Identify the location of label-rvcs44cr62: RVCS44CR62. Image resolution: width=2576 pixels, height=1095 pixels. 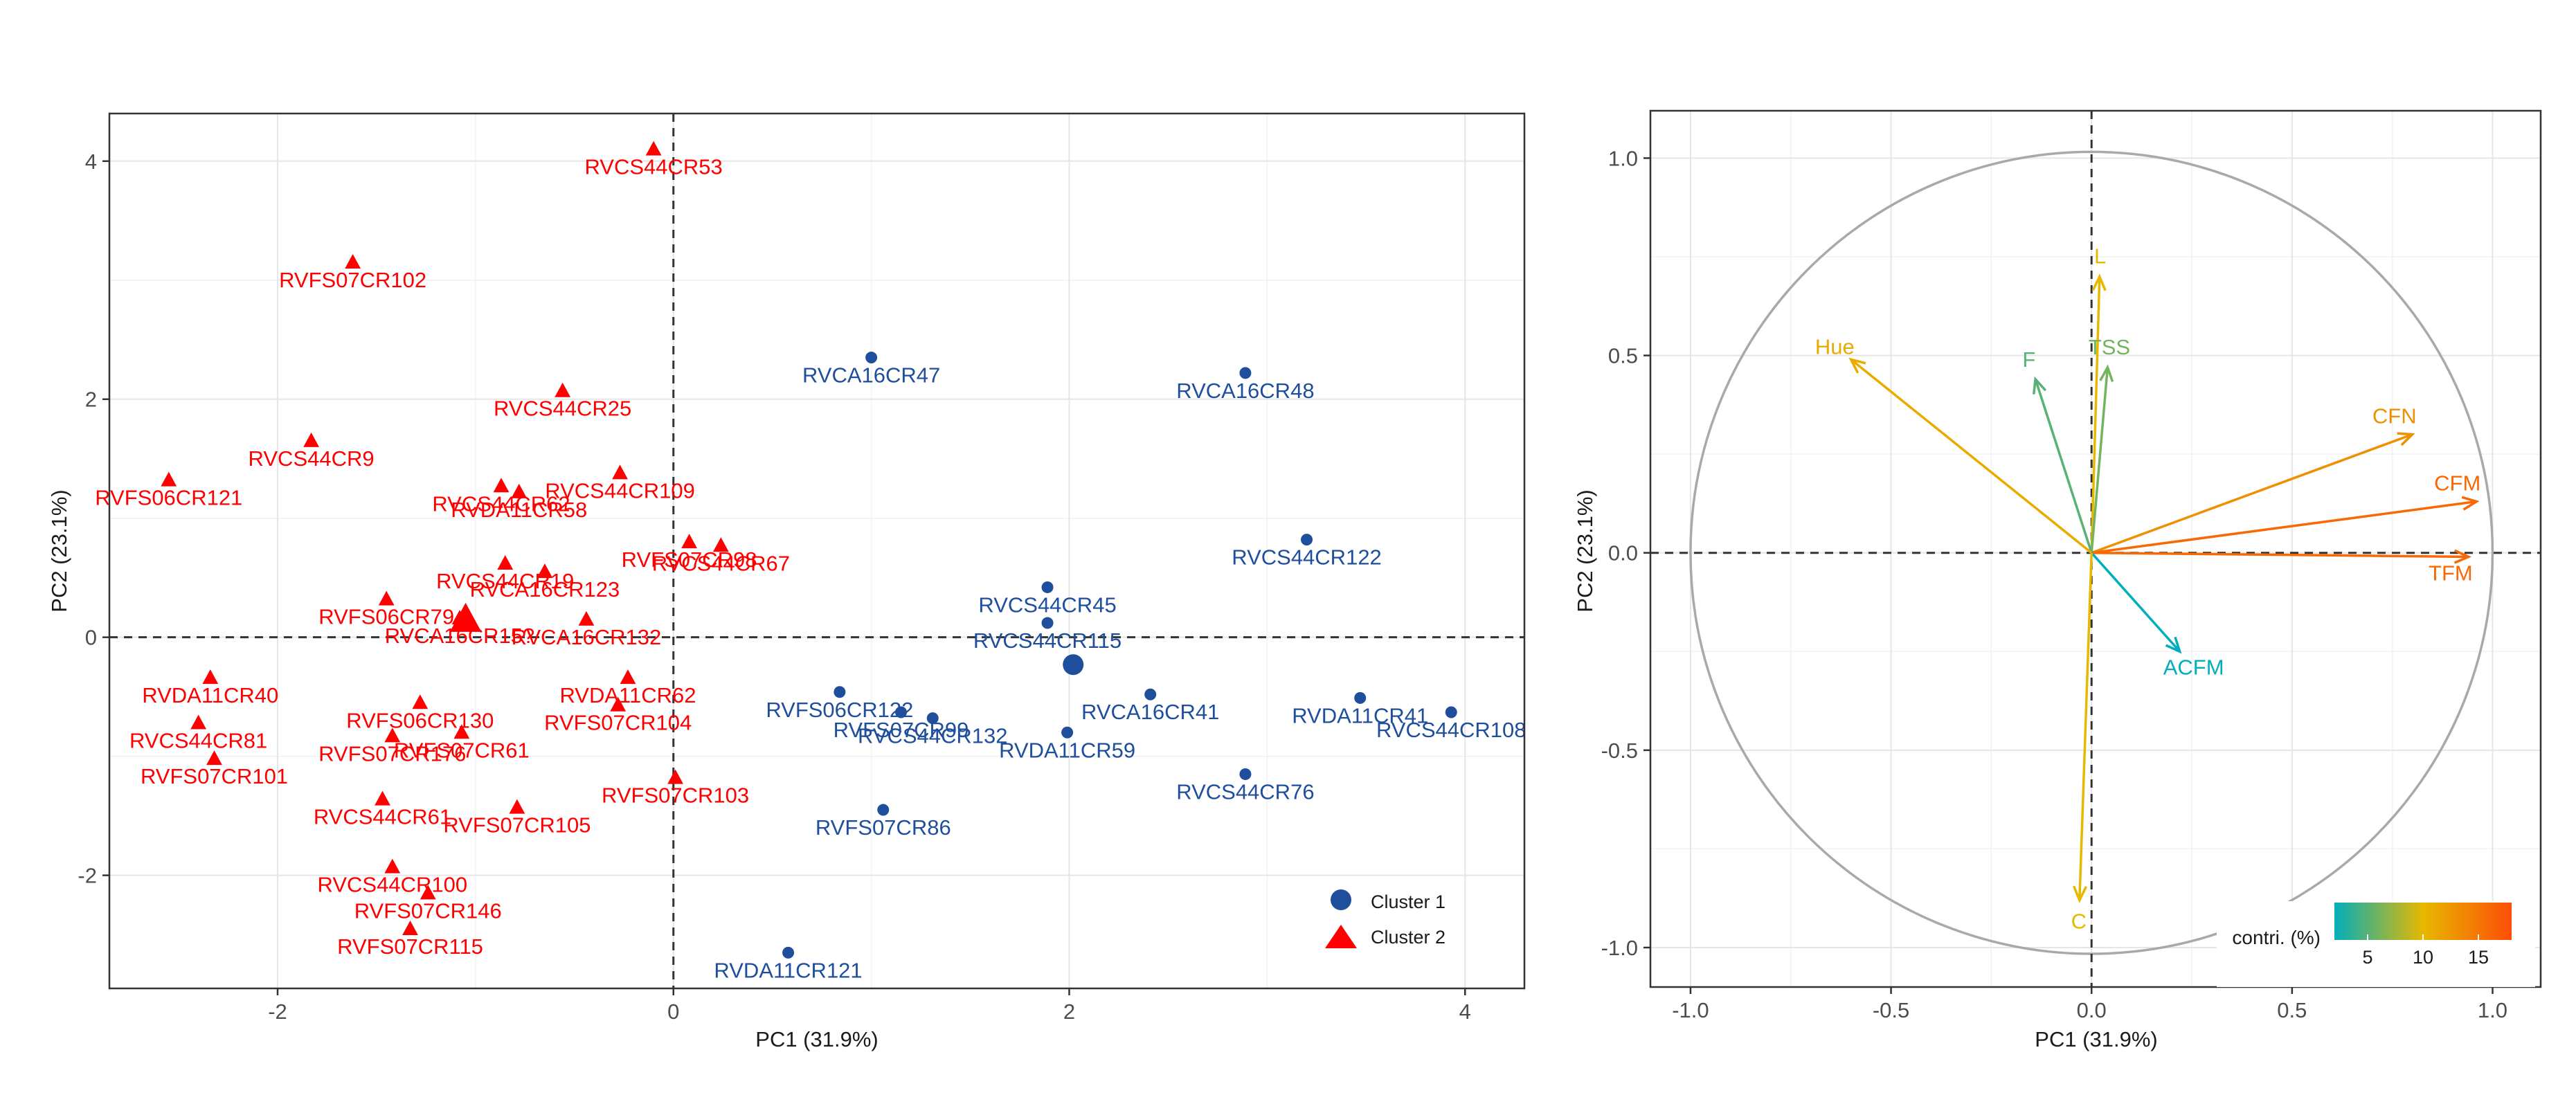
(501, 503).